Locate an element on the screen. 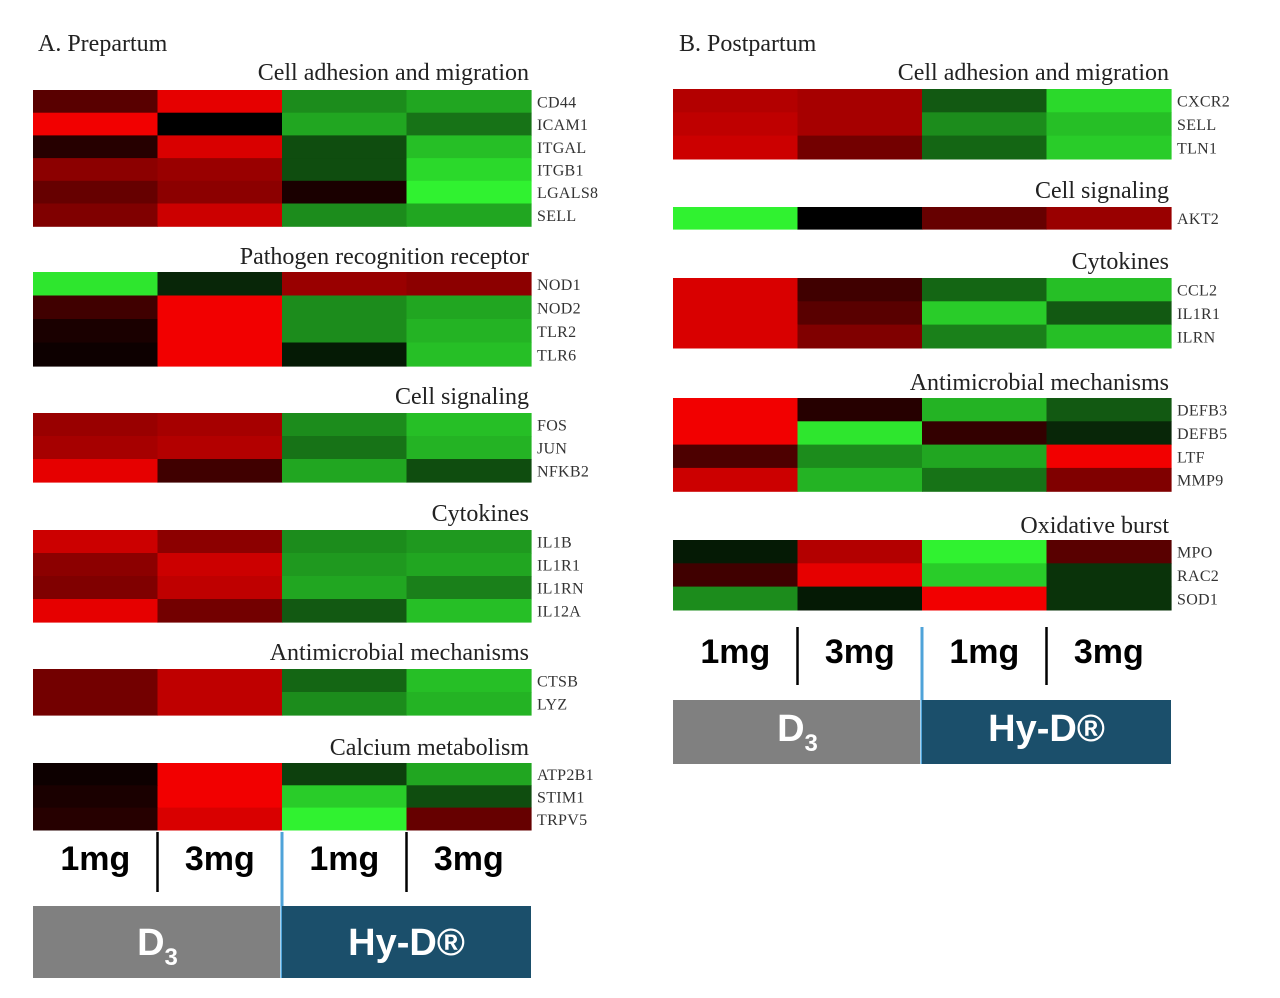 The image size is (1280, 998). gene-label: ILRN is located at coordinates (1196, 337).